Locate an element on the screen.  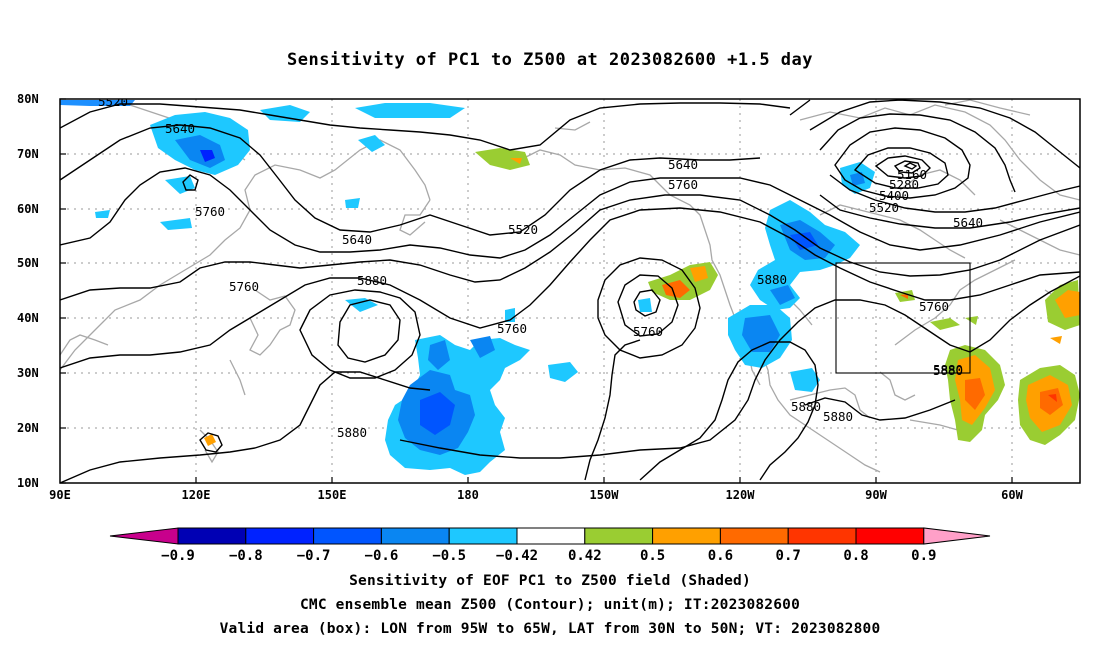
colorbar-label: −0.8 is located at coordinates (246, 556).